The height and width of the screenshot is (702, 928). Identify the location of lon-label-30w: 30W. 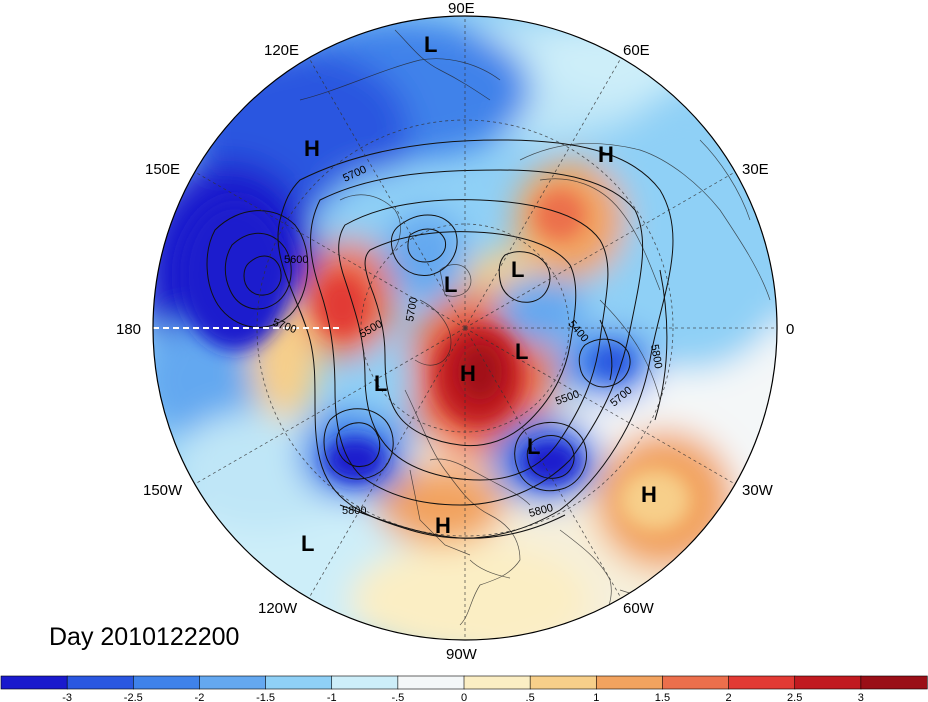
(758, 490).